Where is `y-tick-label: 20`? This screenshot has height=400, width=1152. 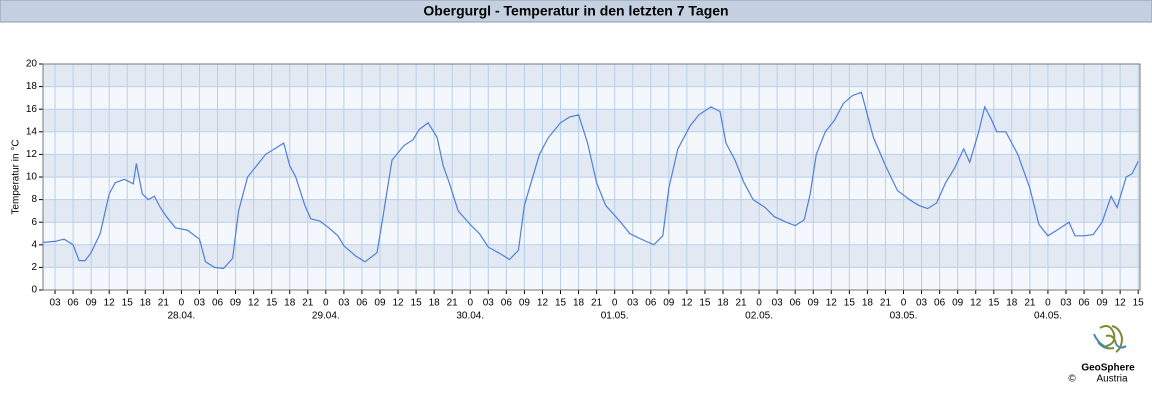 y-tick-label: 20 is located at coordinates (32, 64).